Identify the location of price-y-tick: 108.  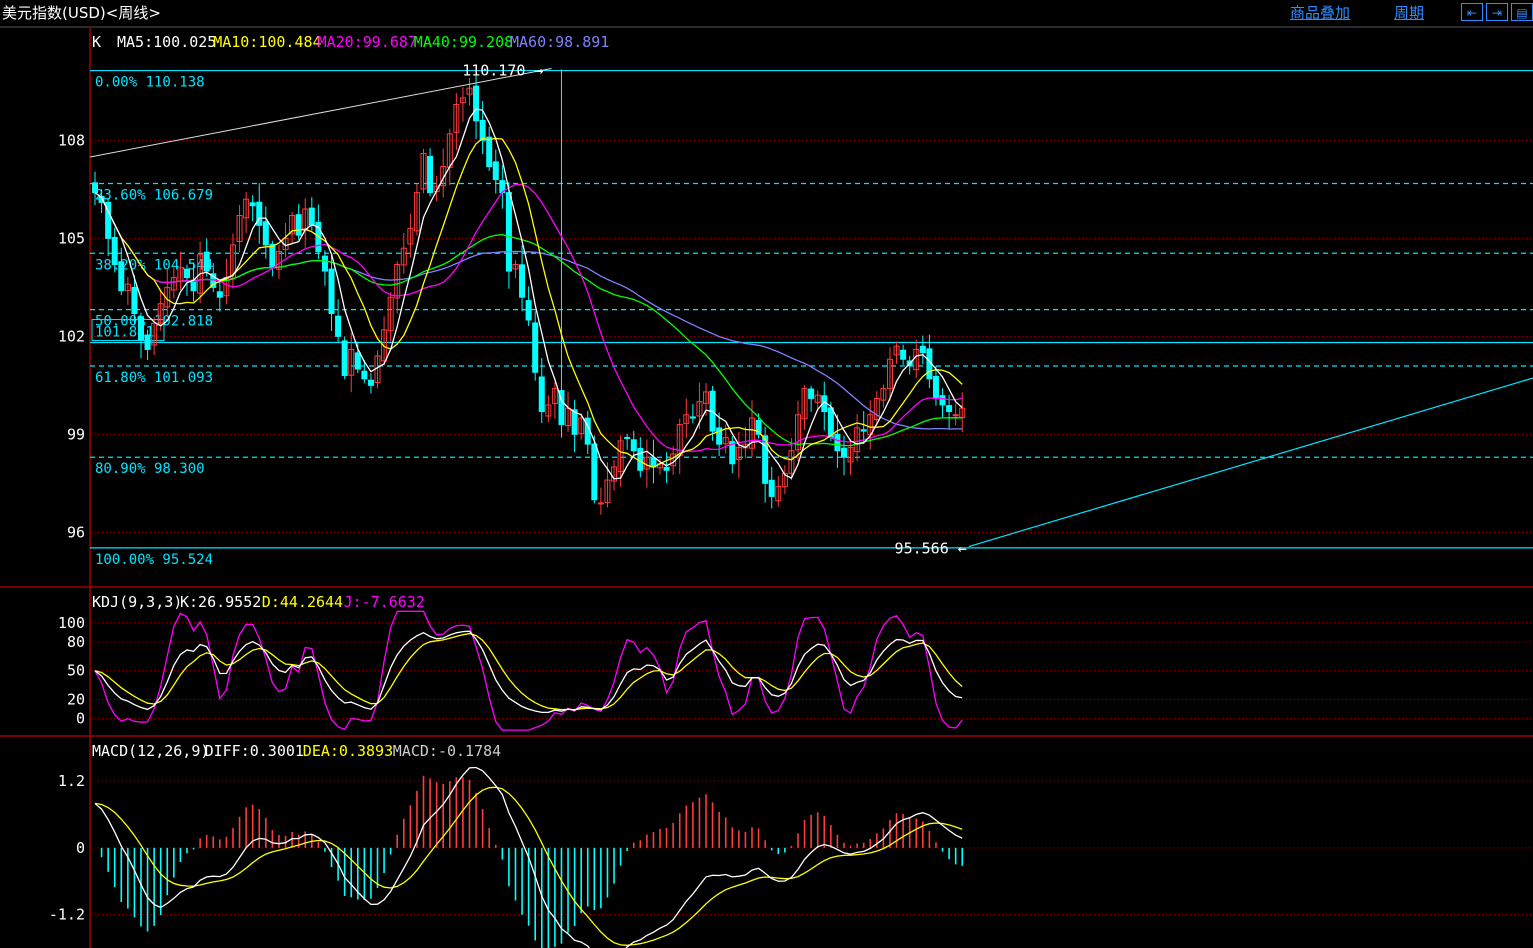
(71, 140).